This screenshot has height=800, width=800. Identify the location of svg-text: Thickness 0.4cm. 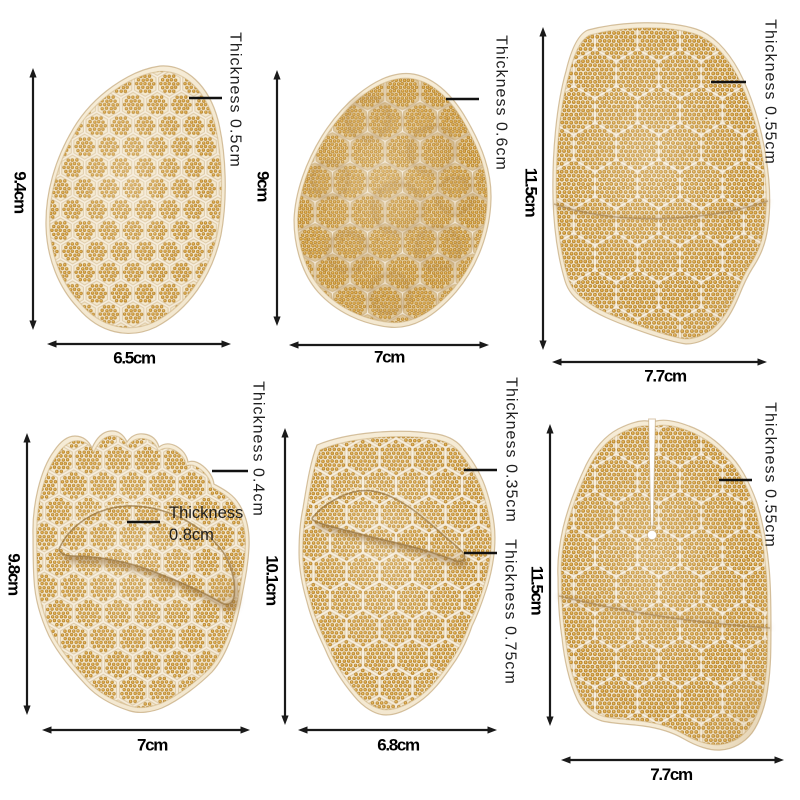
(258, 449).